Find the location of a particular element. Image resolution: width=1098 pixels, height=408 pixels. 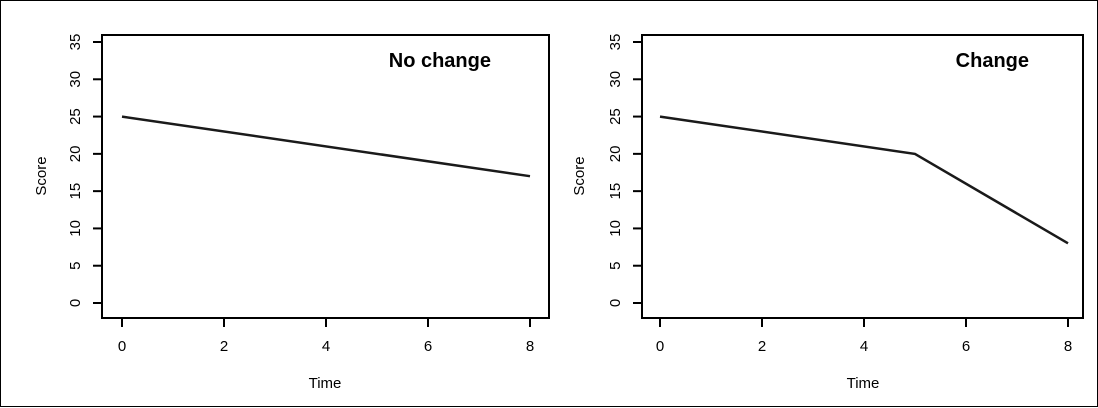

chart-title: No change is located at coordinates (440, 61).